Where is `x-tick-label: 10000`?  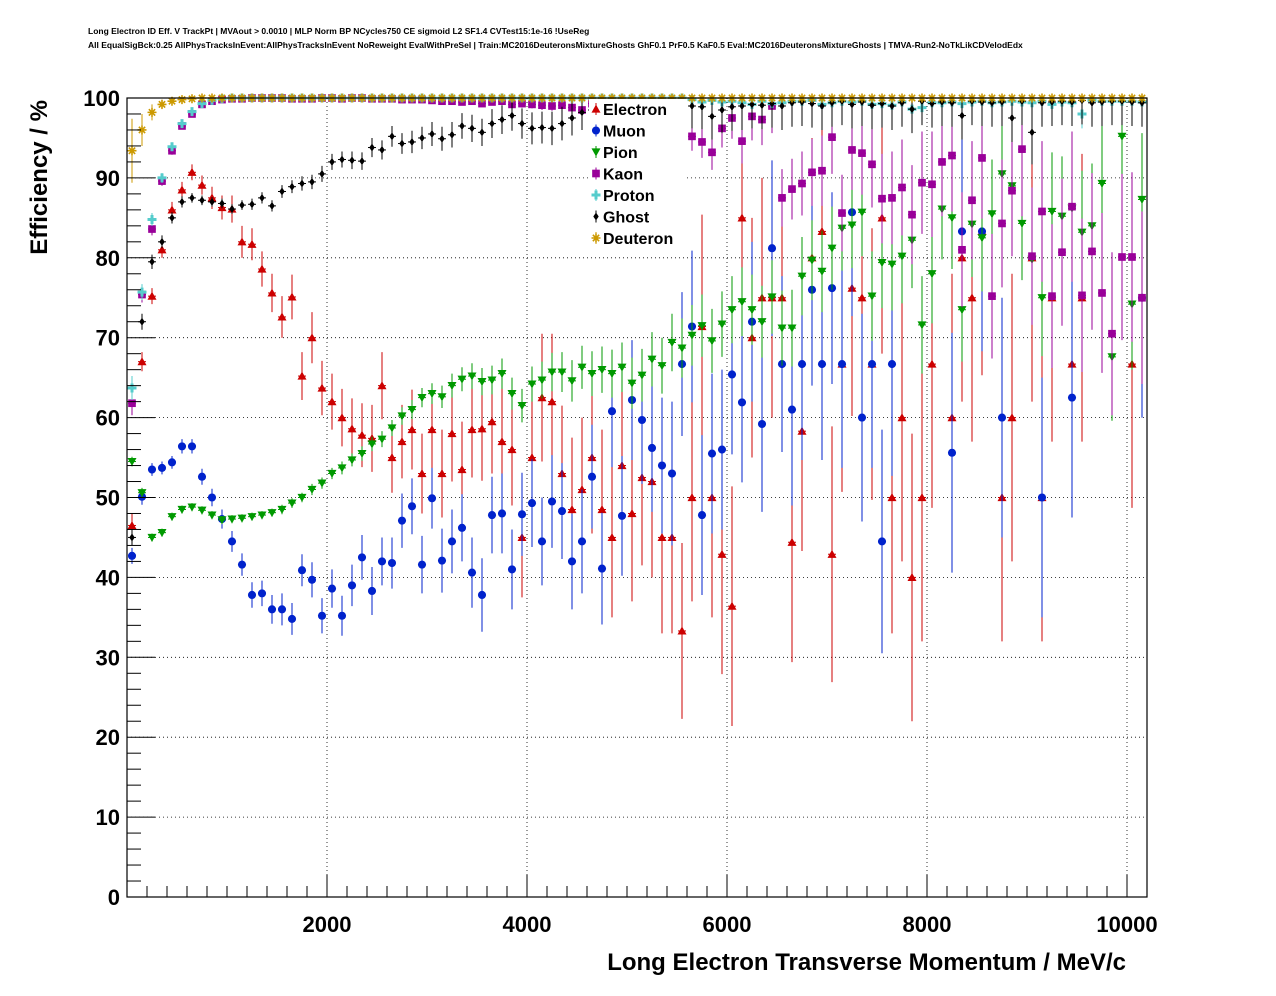
x-tick-label: 10000 is located at coordinates (1126, 924).